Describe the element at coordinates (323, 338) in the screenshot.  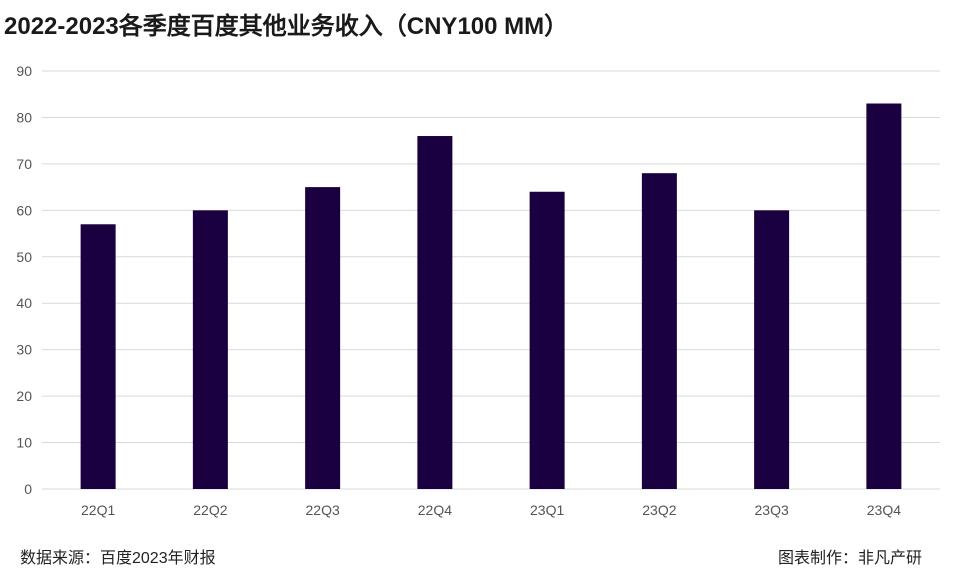
I see `bar-22Q3` at that location.